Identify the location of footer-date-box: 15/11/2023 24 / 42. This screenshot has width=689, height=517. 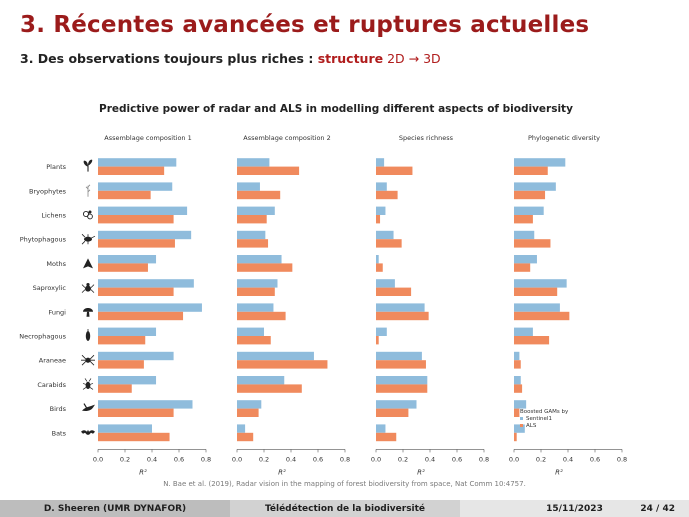
(574, 508).